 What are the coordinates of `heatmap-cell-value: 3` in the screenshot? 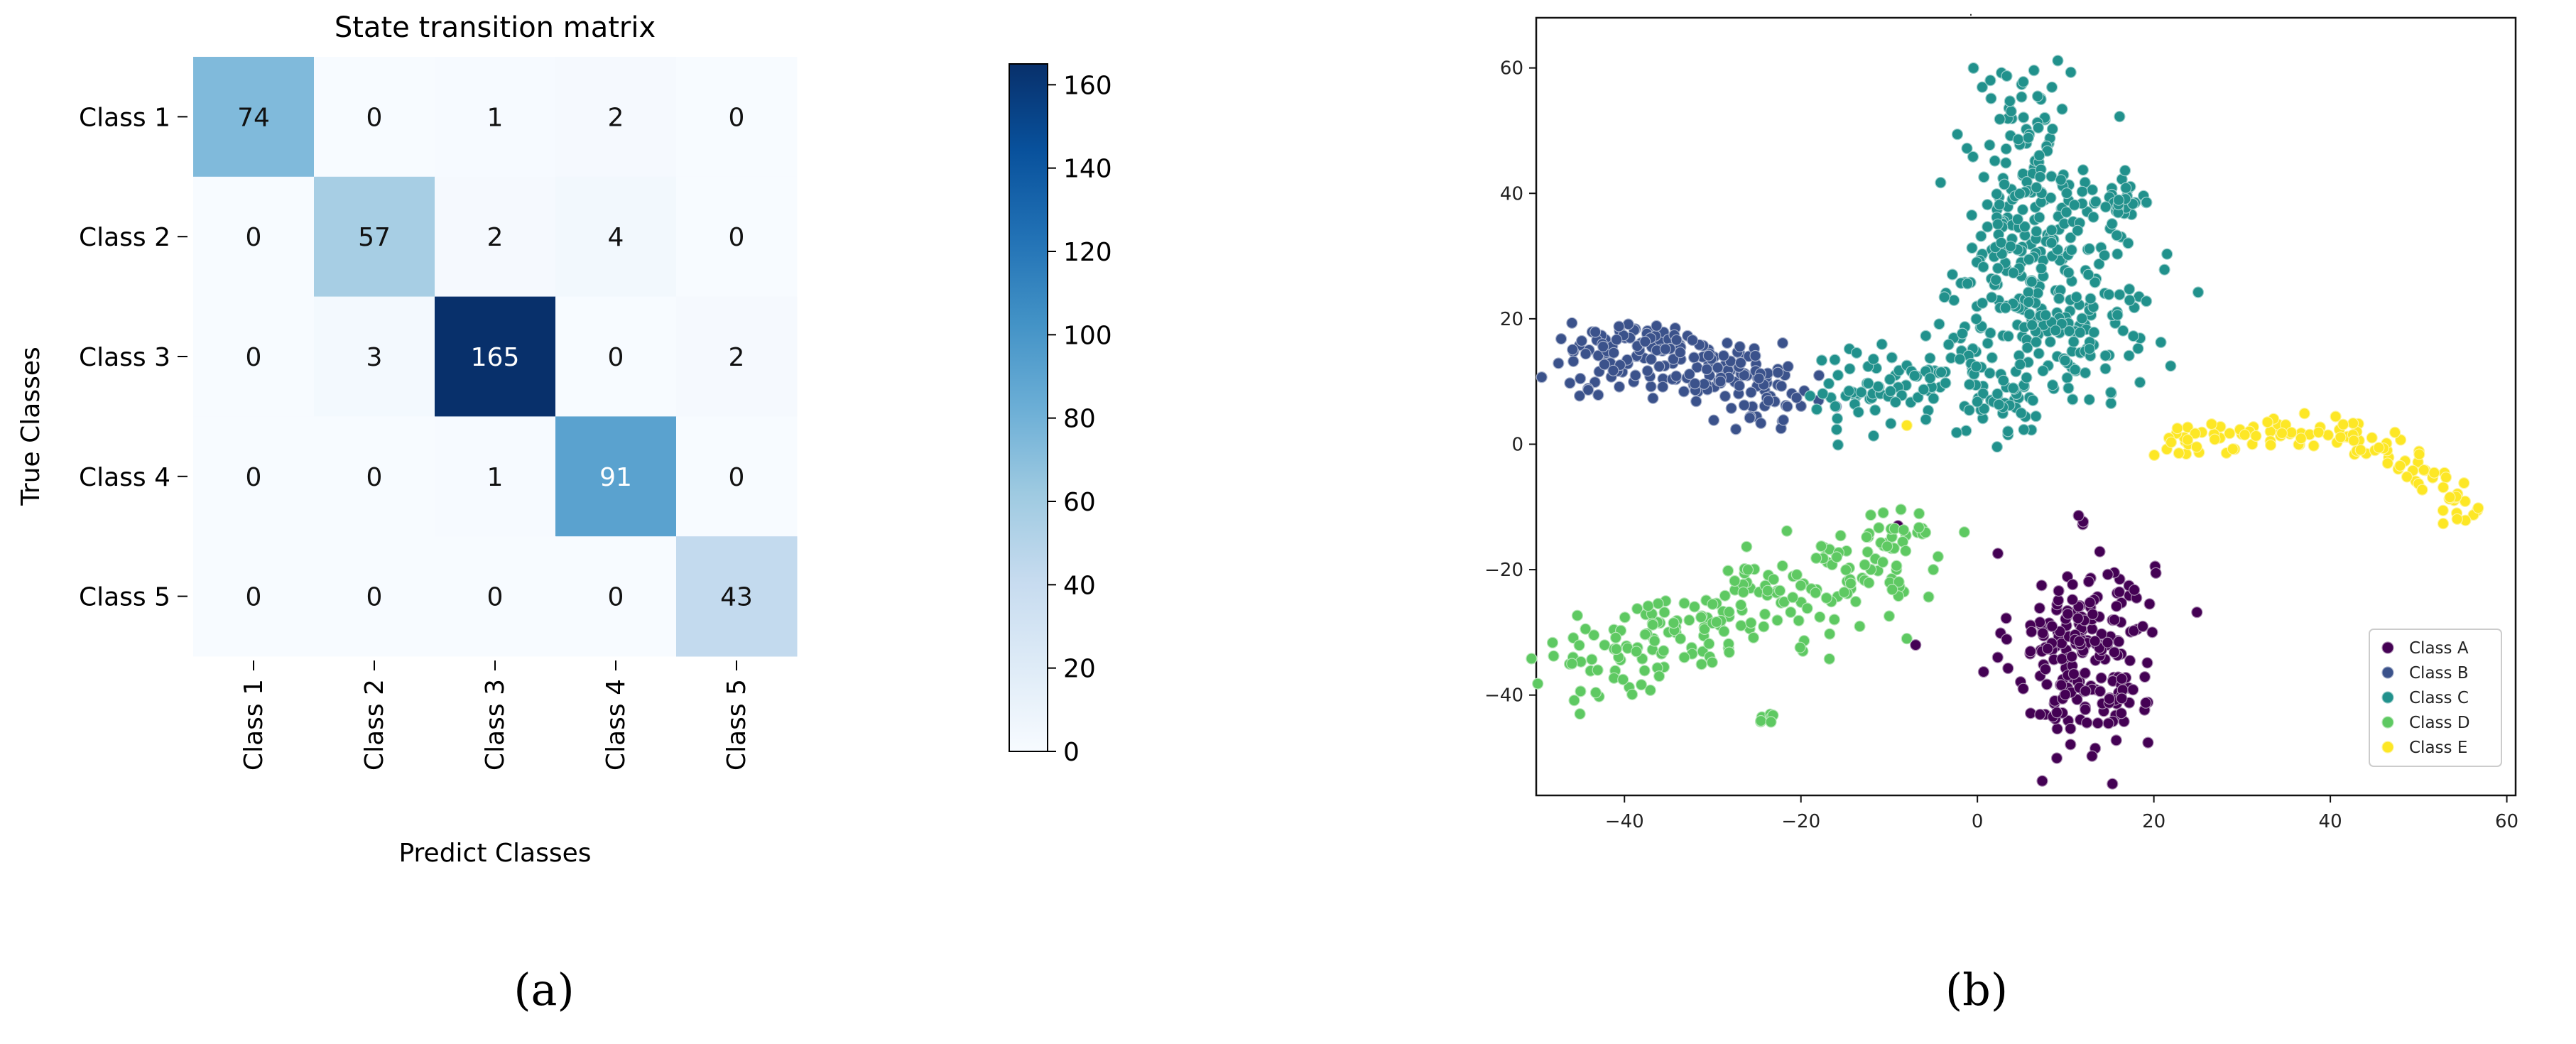 It's located at (375, 357).